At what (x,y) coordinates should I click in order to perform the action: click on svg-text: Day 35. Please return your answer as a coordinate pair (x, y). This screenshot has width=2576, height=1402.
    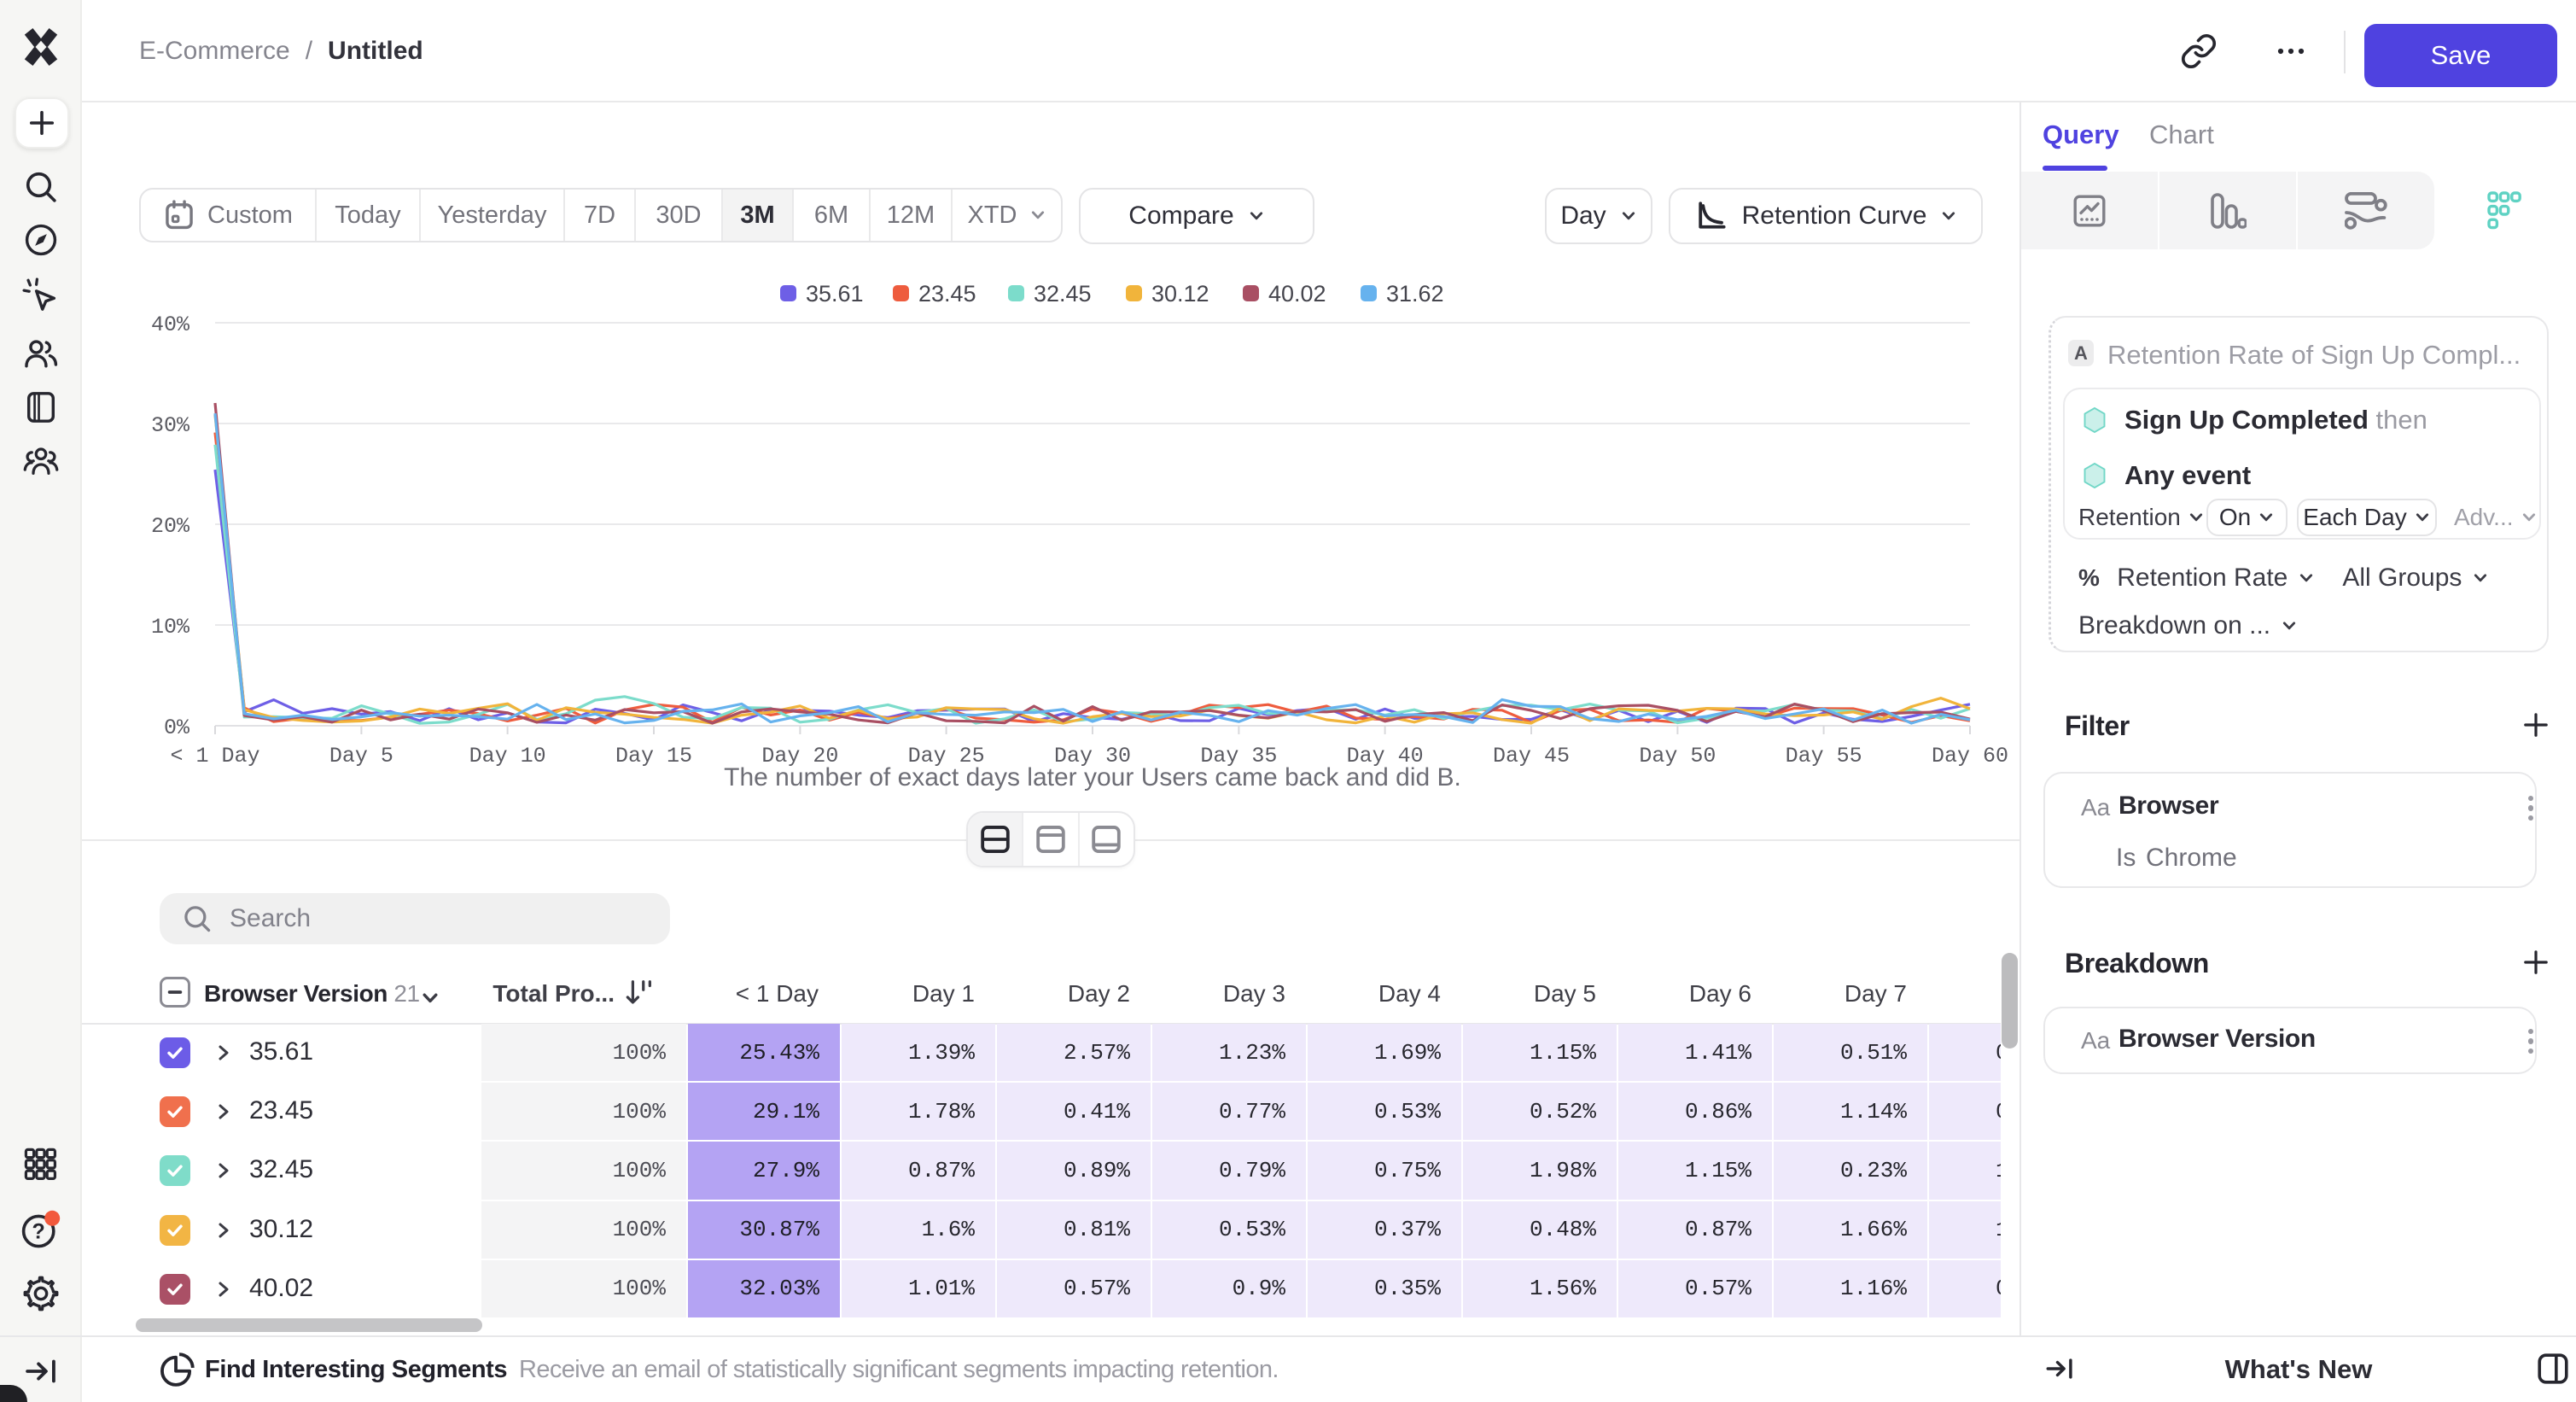
    Looking at the image, I should click on (1238, 756).